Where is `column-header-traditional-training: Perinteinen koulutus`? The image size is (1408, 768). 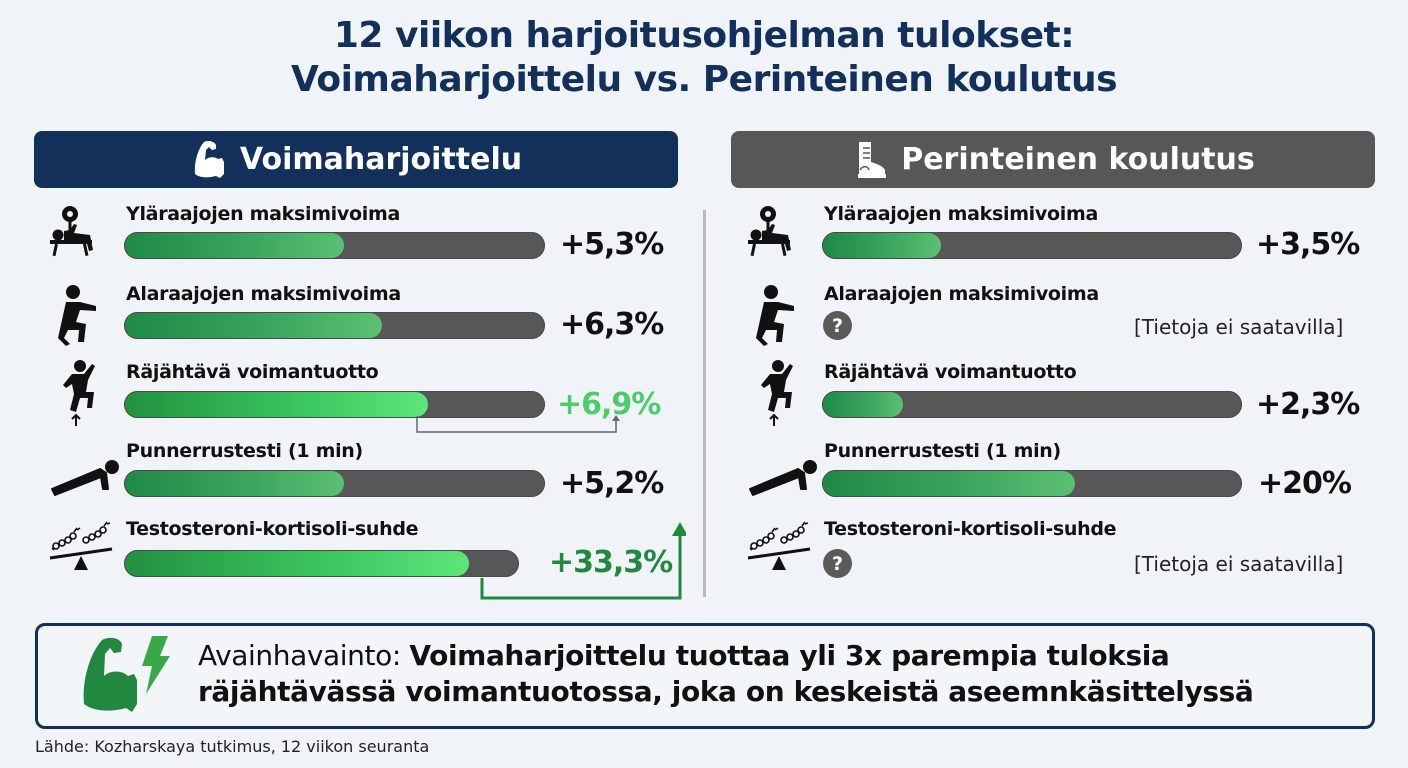
column-header-traditional-training: Perinteinen koulutus is located at coordinates (1053, 159).